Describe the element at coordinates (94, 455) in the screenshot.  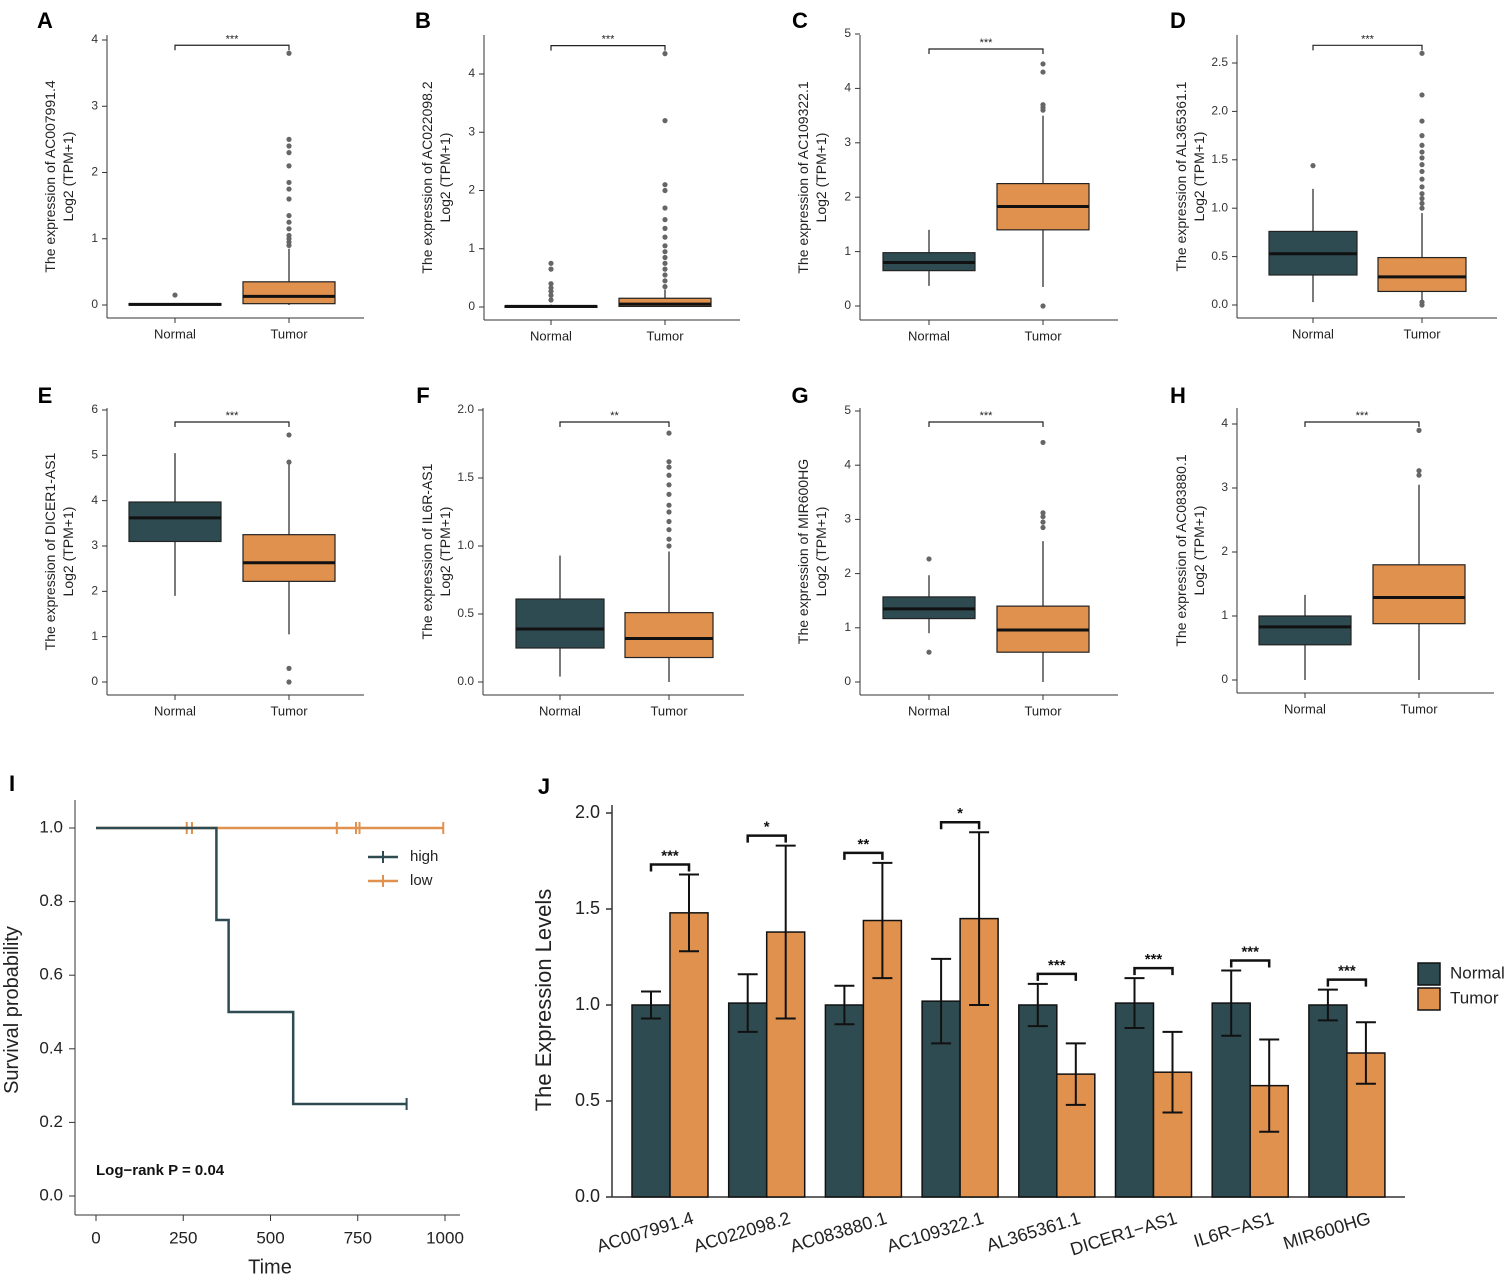
I see `y-tick-label: 5` at that location.